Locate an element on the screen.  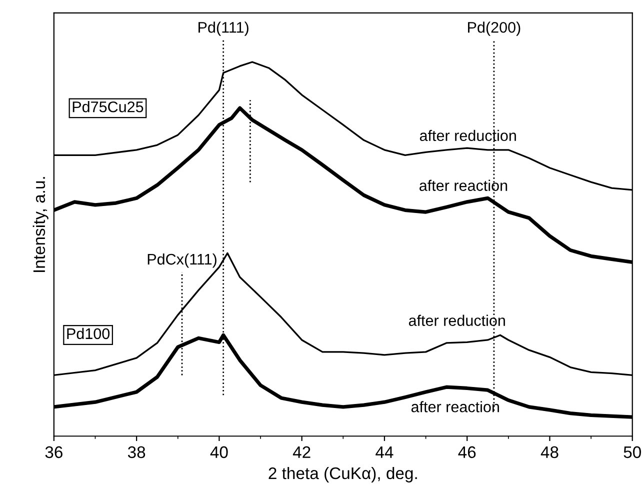
annotation: Pd100 is located at coordinates (88, 334).